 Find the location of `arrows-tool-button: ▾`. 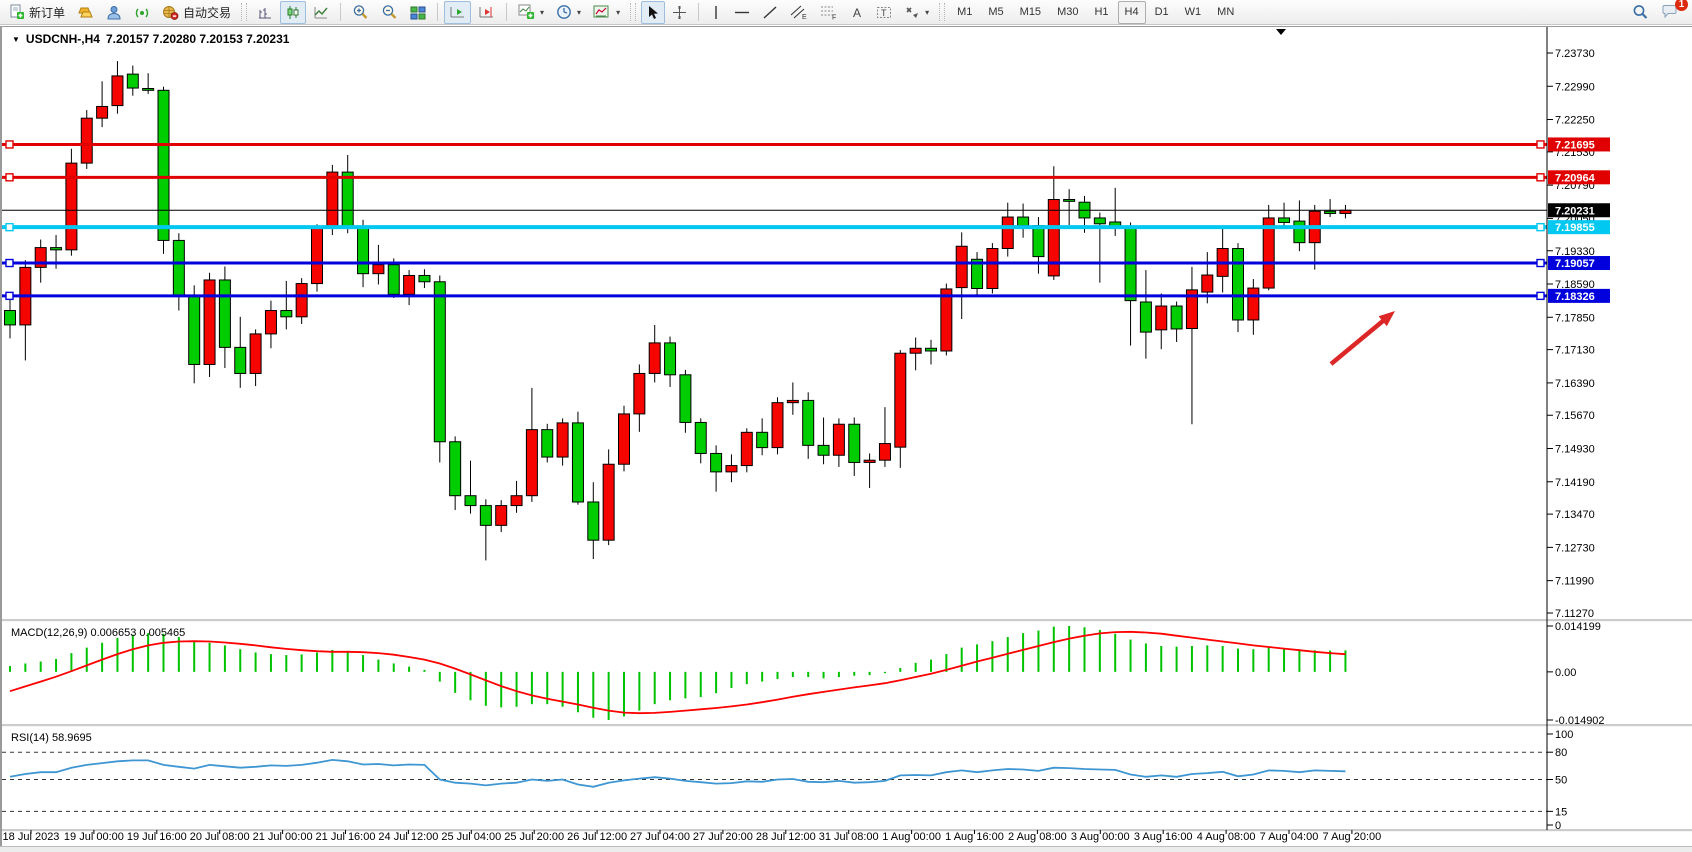

arrows-tool-button: ▾ is located at coordinates (916, 12).